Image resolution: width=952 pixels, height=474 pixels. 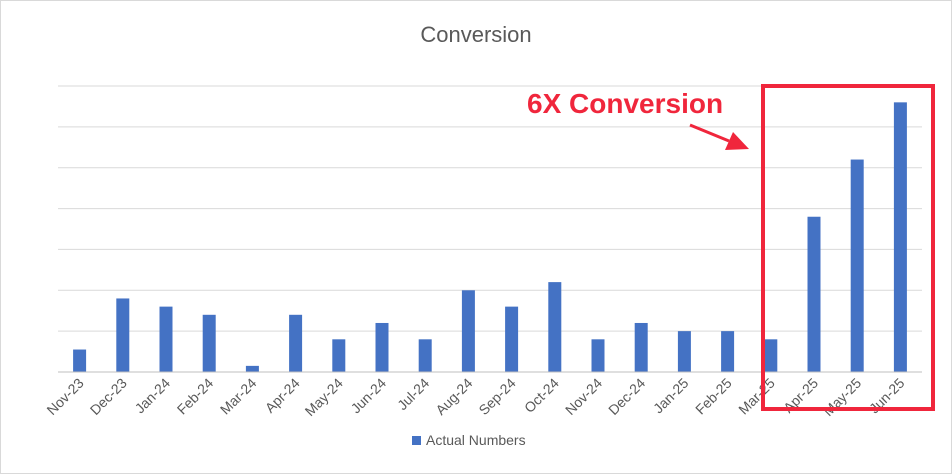 What do you see at coordinates (583, 396) in the screenshot?
I see `x-tick-label: Nov-24` at bounding box center [583, 396].